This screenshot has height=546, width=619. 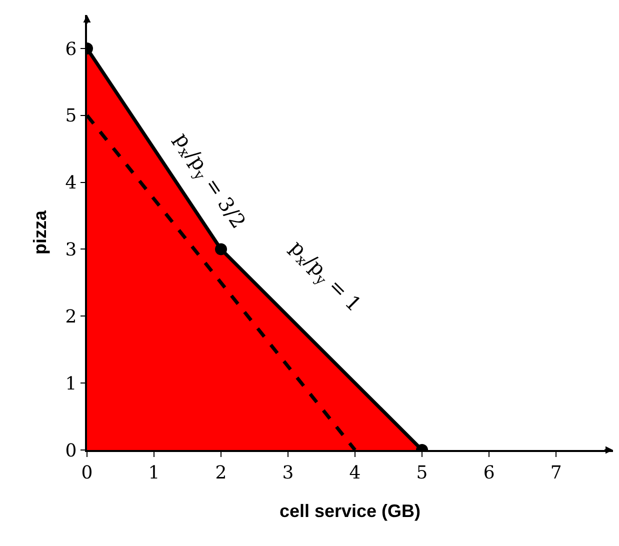 What do you see at coordinates (288, 473) in the screenshot?
I see `x-tick-label: 3` at bounding box center [288, 473].